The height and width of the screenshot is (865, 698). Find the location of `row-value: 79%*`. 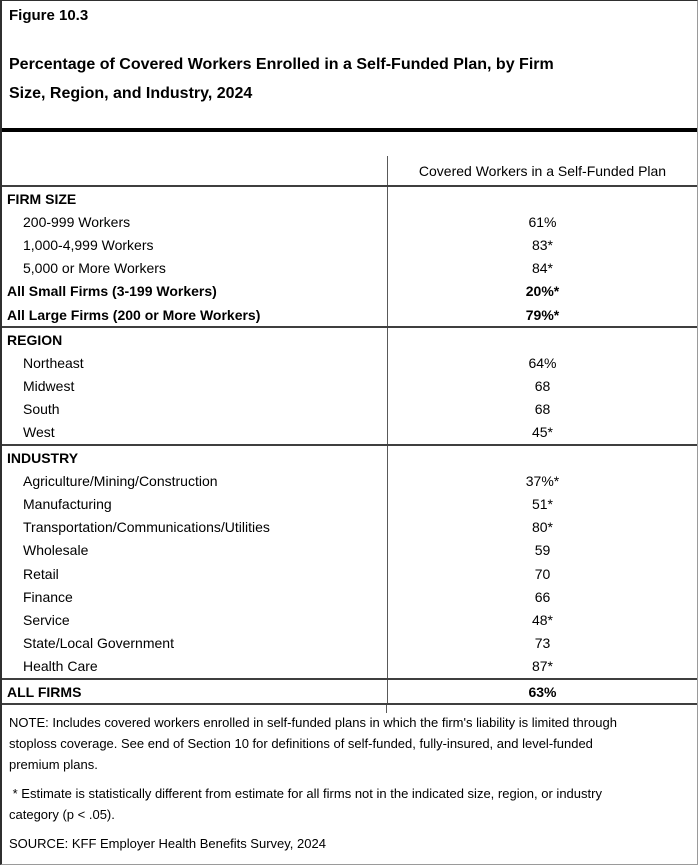

row-value: 79%* is located at coordinates (542, 314).